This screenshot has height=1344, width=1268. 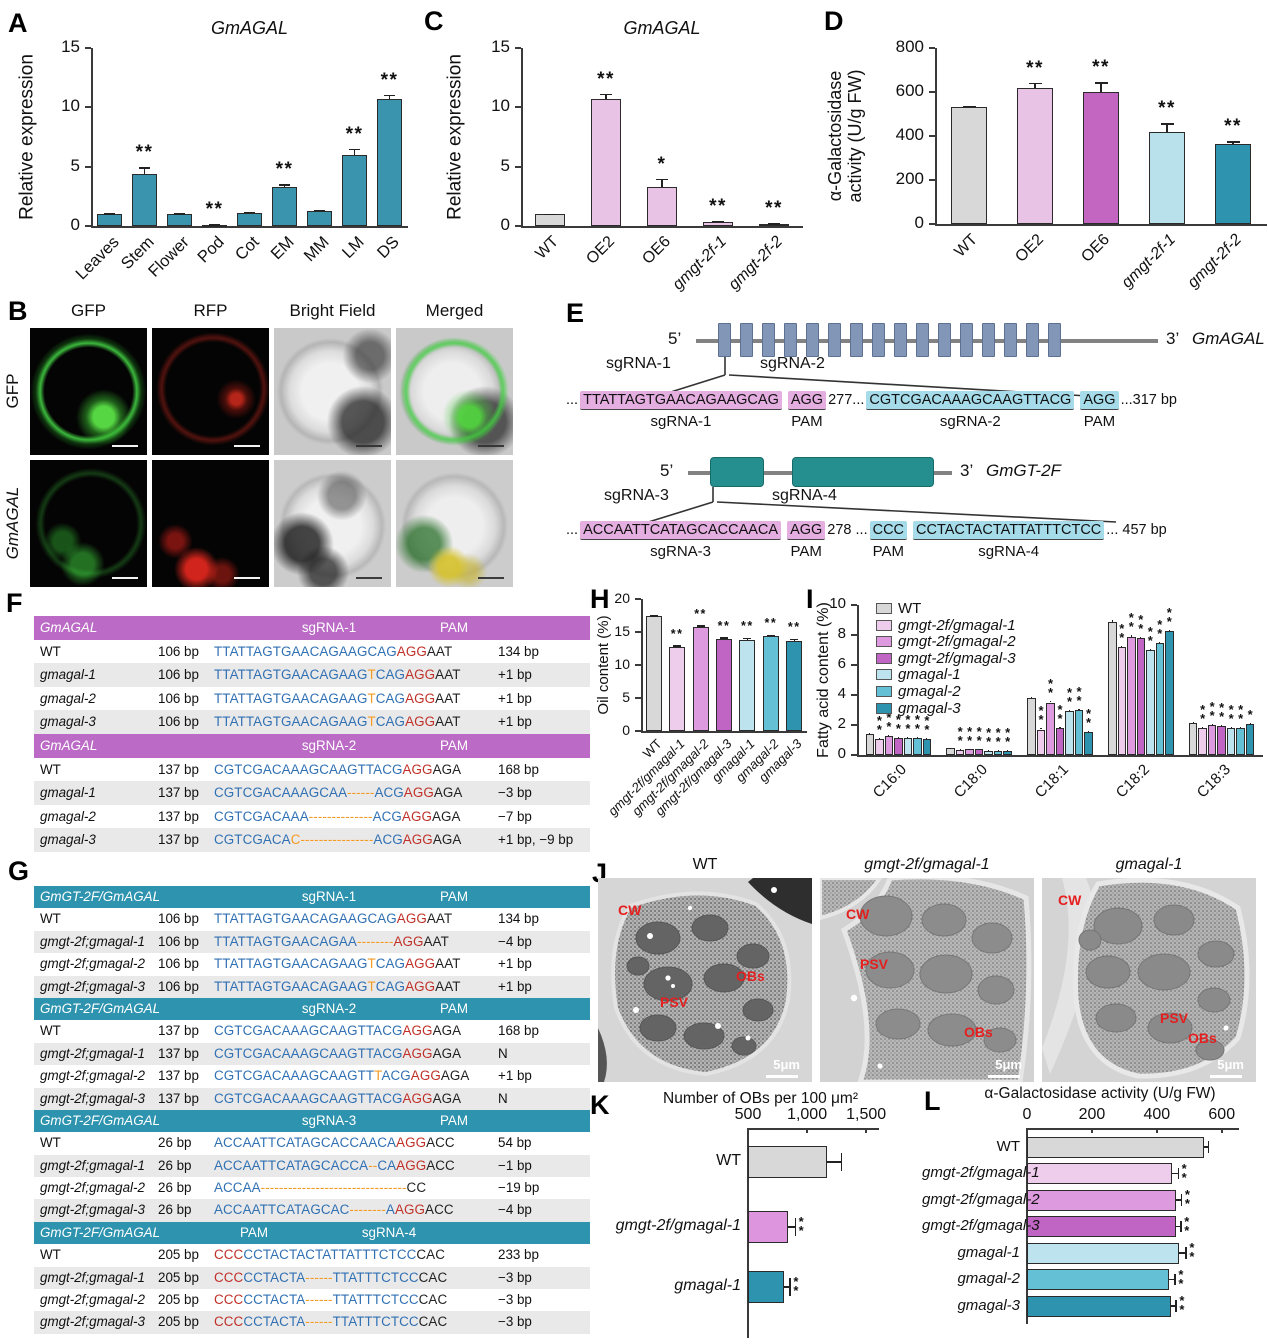 What do you see at coordinates (675, 338) in the screenshot?
I see `five-prime-label: 5’` at bounding box center [675, 338].